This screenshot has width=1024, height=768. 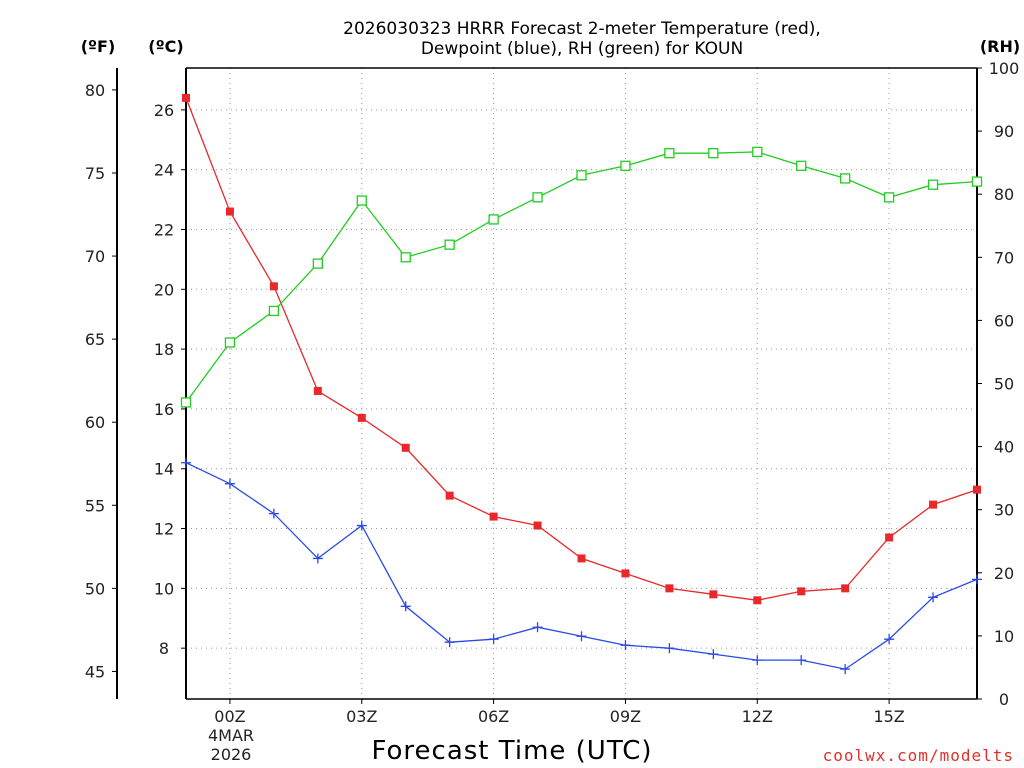 I want to click on fahrenheit-tick-label-65: 65, so click(x=95, y=339).